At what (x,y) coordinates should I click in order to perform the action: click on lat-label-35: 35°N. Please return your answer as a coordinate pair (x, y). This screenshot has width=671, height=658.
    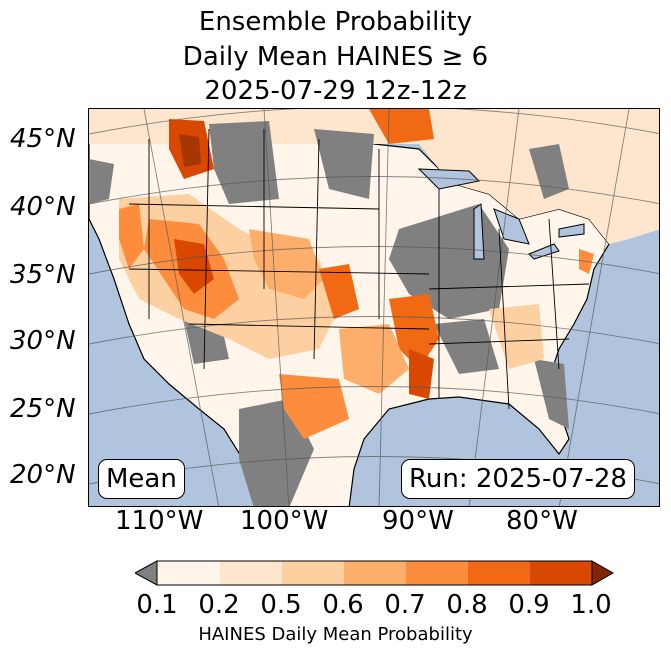
    Looking at the image, I should click on (43, 275).